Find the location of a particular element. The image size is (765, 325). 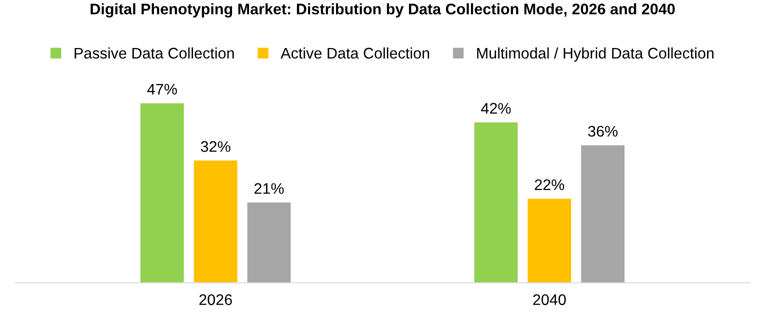

x-tick-label: 2026 is located at coordinates (215, 300).